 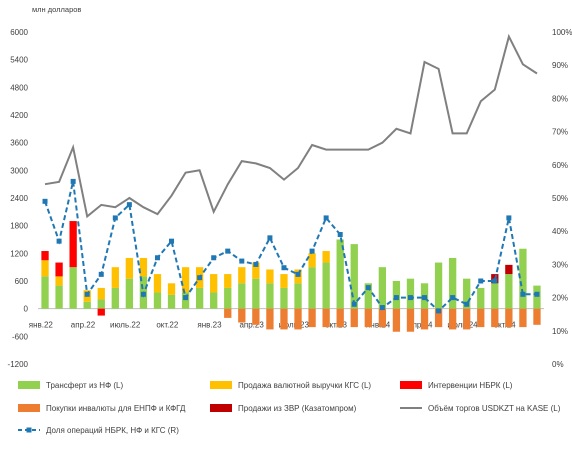 What do you see at coordinates (18, 364) in the screenshot?
I see `y-left-tick: -1200` at bounding box center [18, 364].